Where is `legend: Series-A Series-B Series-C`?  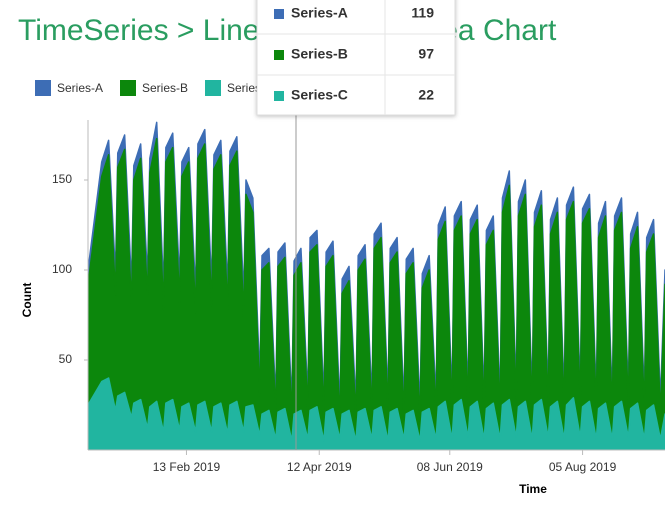
legend: Series-A Series-B Series-C is located at coordinates (154, 88).